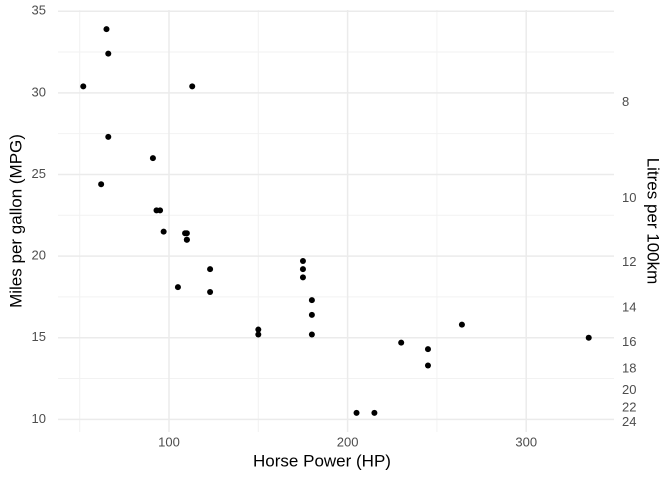  I want to click on y2-tick-label: 20, so click(629, 389).